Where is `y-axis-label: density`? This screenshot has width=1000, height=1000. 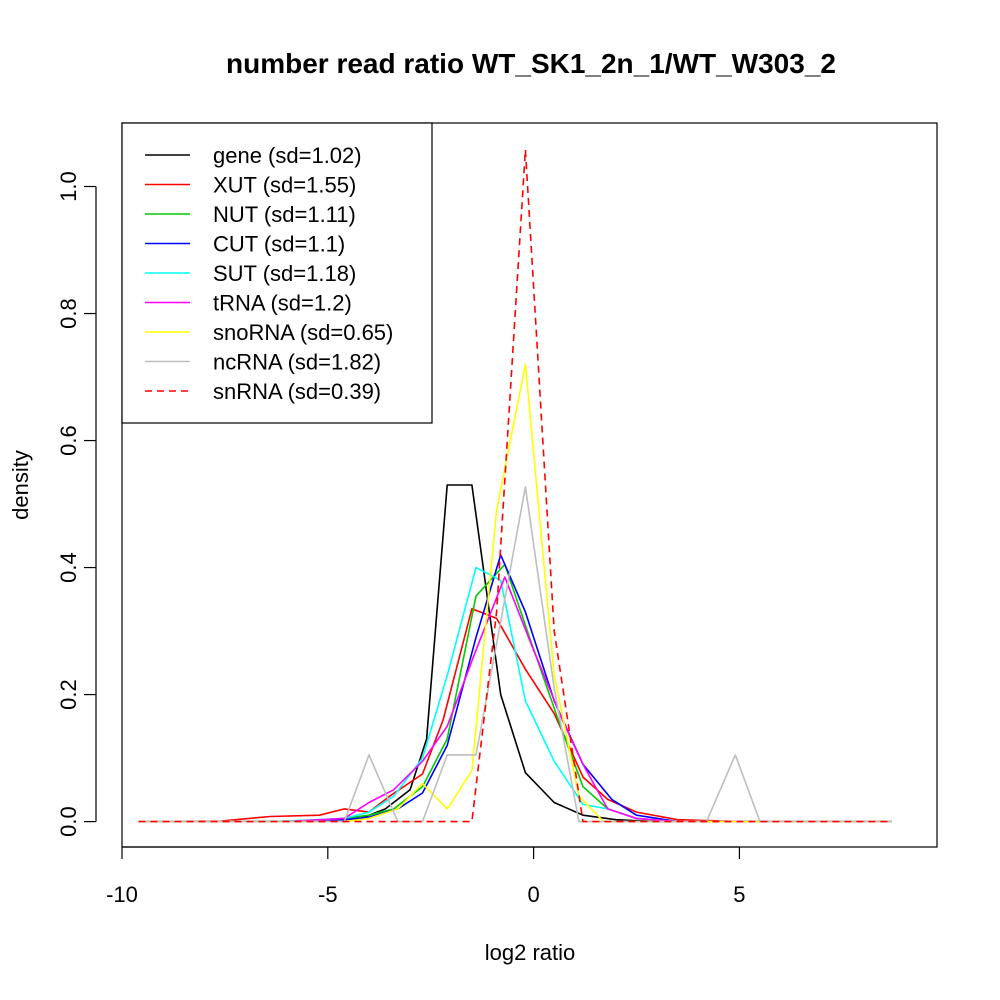 y-axis-label: density is located at coordinates (20, 485).